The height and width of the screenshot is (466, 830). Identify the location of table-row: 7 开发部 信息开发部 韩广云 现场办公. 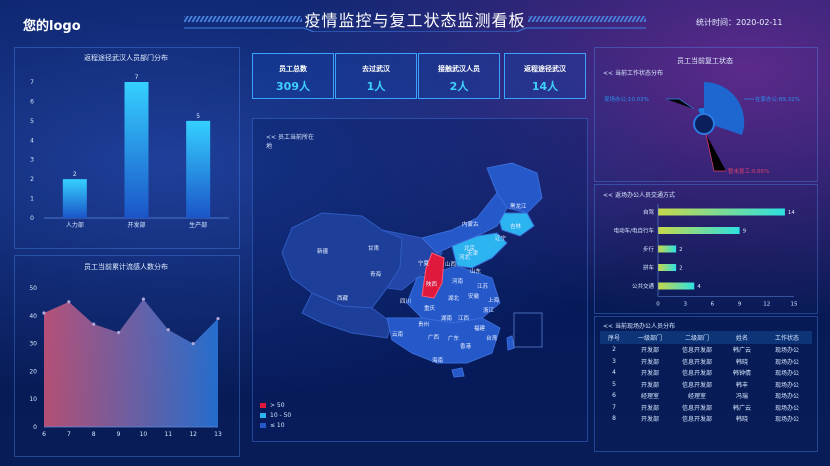
(706, 408).